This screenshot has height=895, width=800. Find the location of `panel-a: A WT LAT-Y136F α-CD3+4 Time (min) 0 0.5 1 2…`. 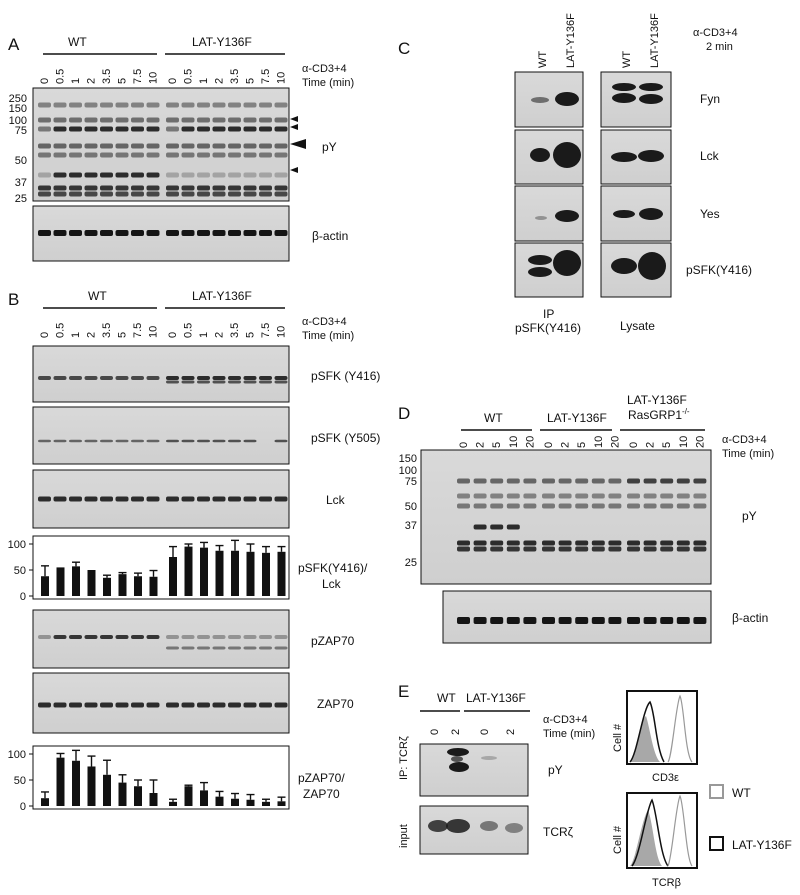

panel-a: A WT LAT-Y136F α-CD3+4 Time (min) 0 0.5 1 2… is located at coordinates (181, 148).